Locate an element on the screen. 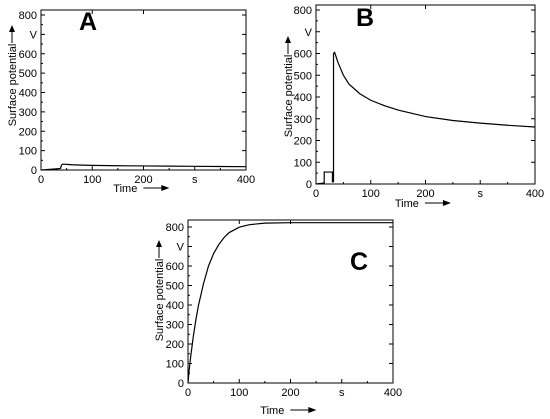  plot-frame is located at coordinates (143, 90).